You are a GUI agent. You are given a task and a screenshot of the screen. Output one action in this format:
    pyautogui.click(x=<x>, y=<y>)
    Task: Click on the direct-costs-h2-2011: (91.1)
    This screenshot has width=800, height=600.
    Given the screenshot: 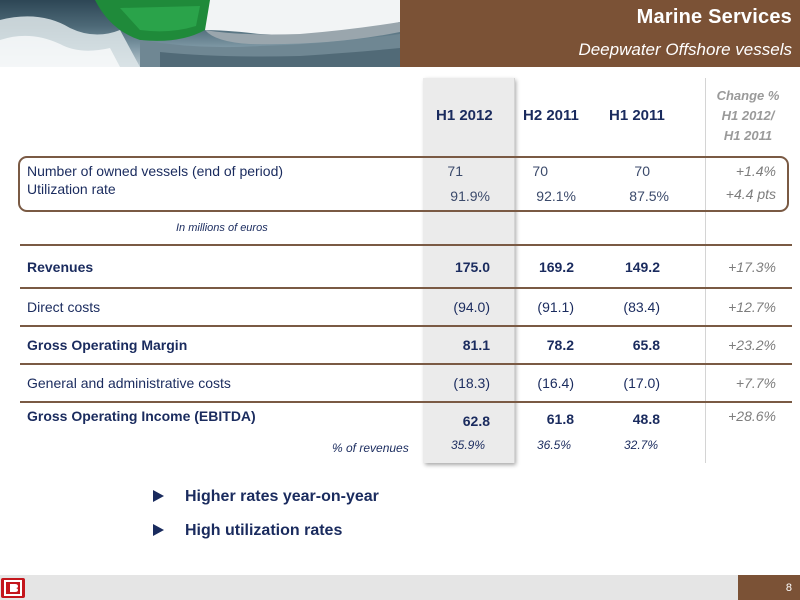 What is the action you would take?
    pyautogui.click(x=555, y=307)
    